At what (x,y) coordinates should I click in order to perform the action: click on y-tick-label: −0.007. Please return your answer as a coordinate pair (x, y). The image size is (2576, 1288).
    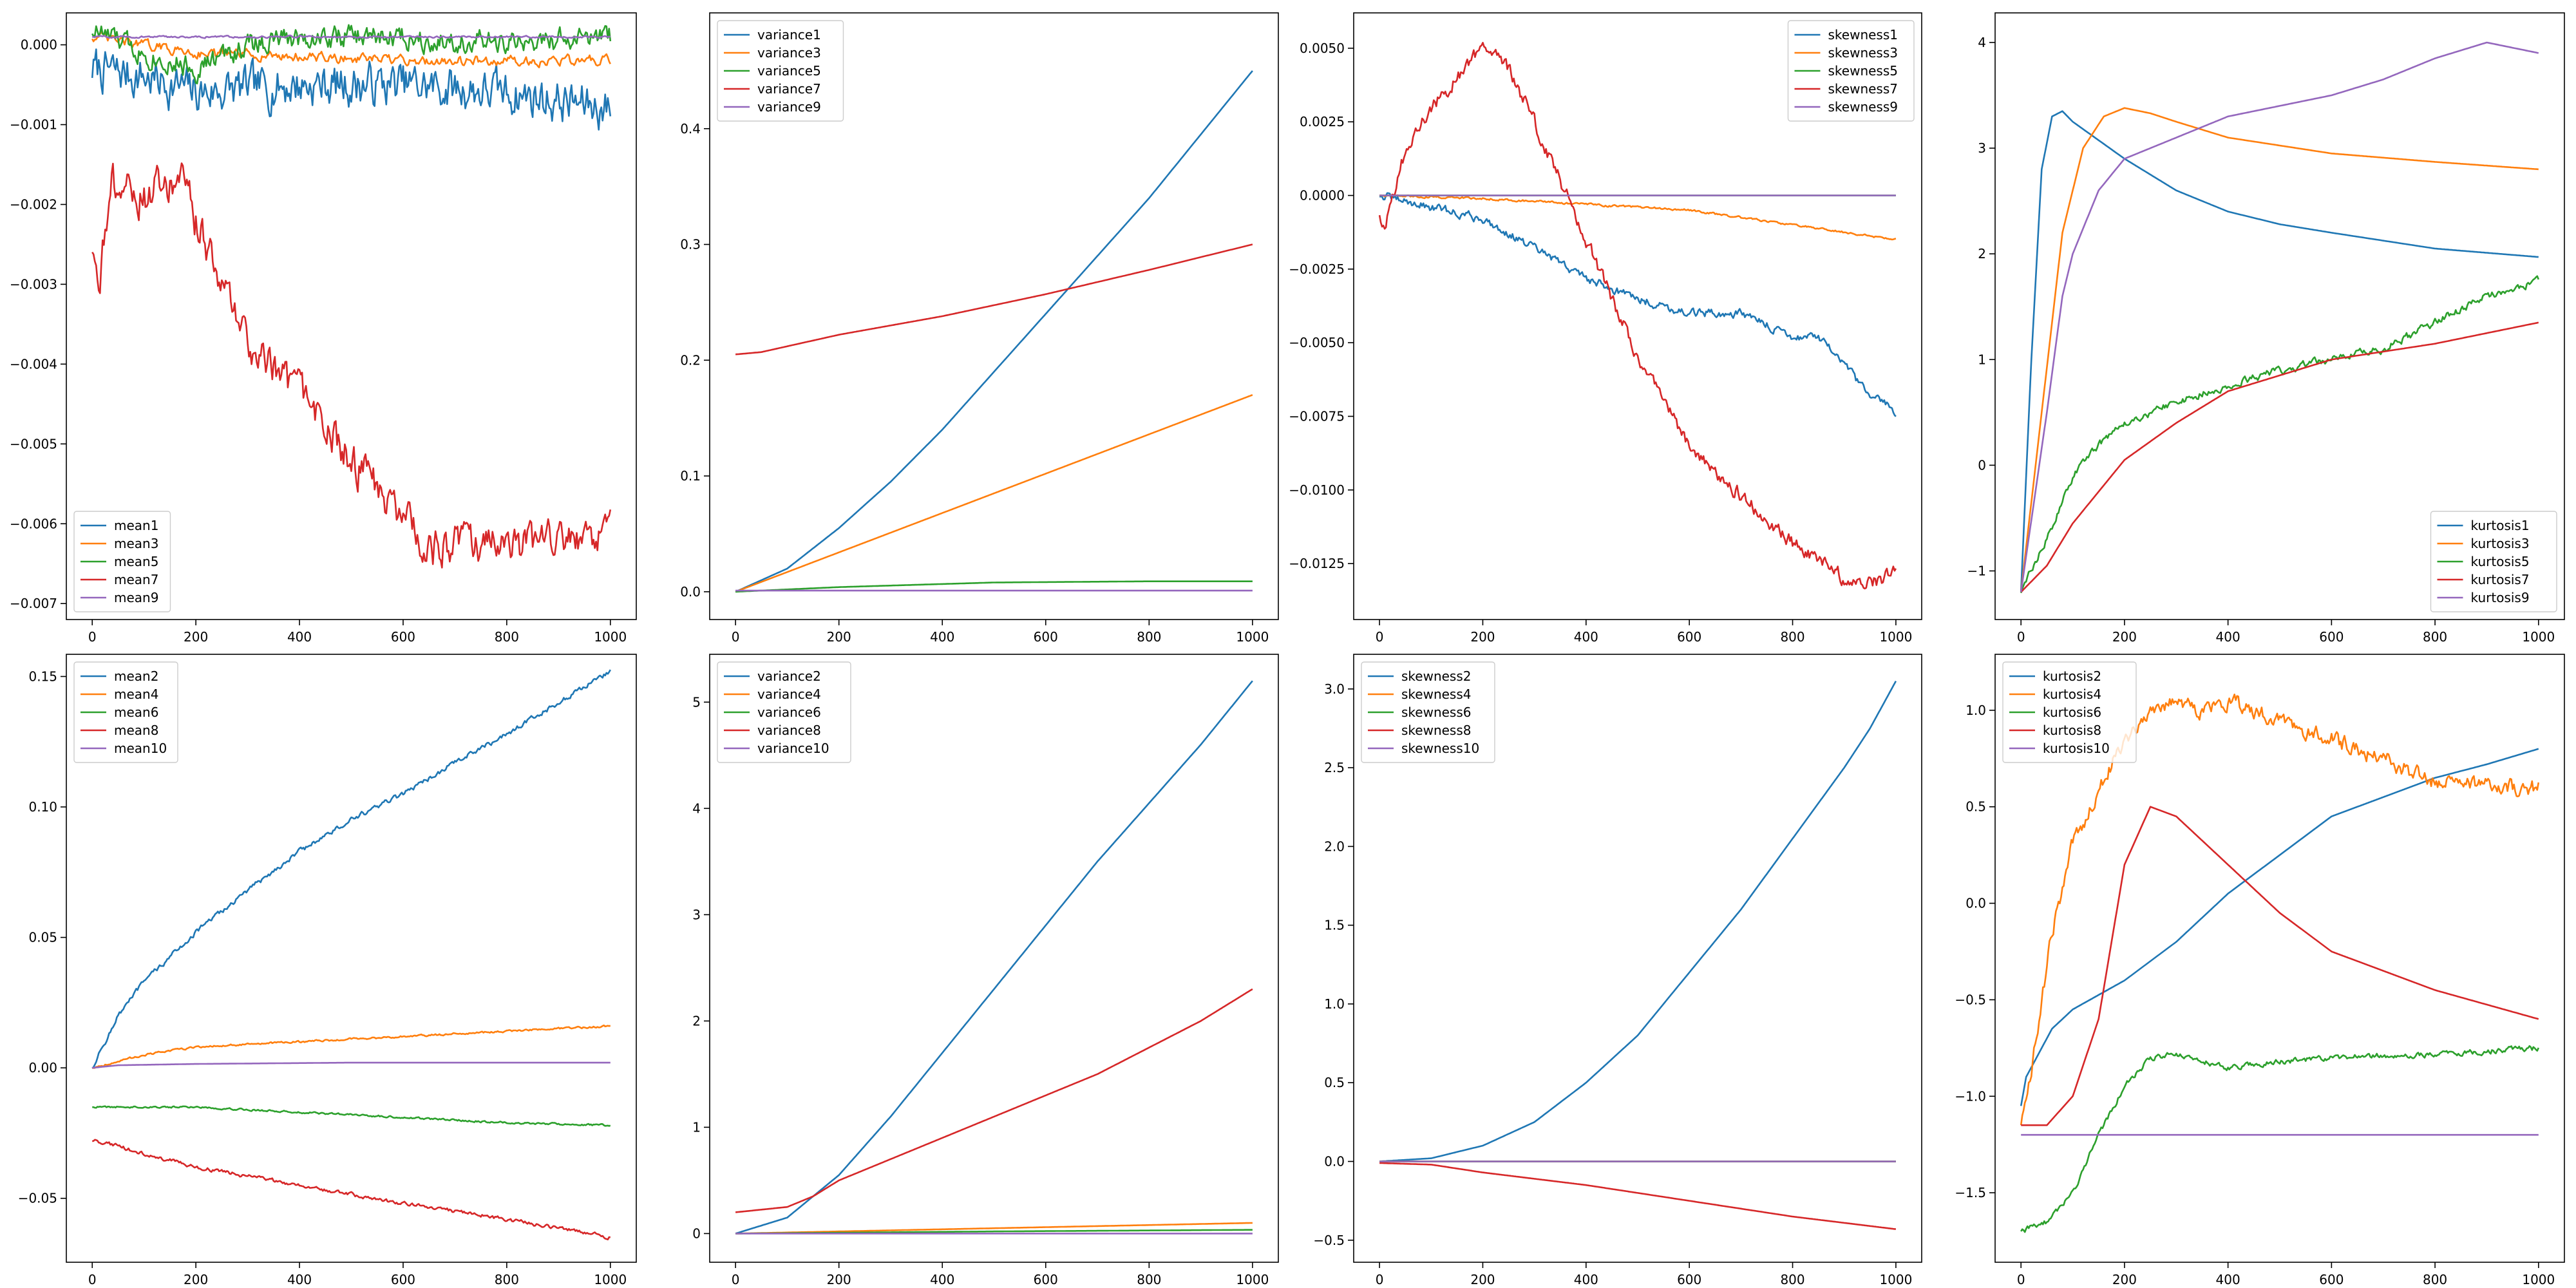
    Looking at the image, I should click on (34, 603).